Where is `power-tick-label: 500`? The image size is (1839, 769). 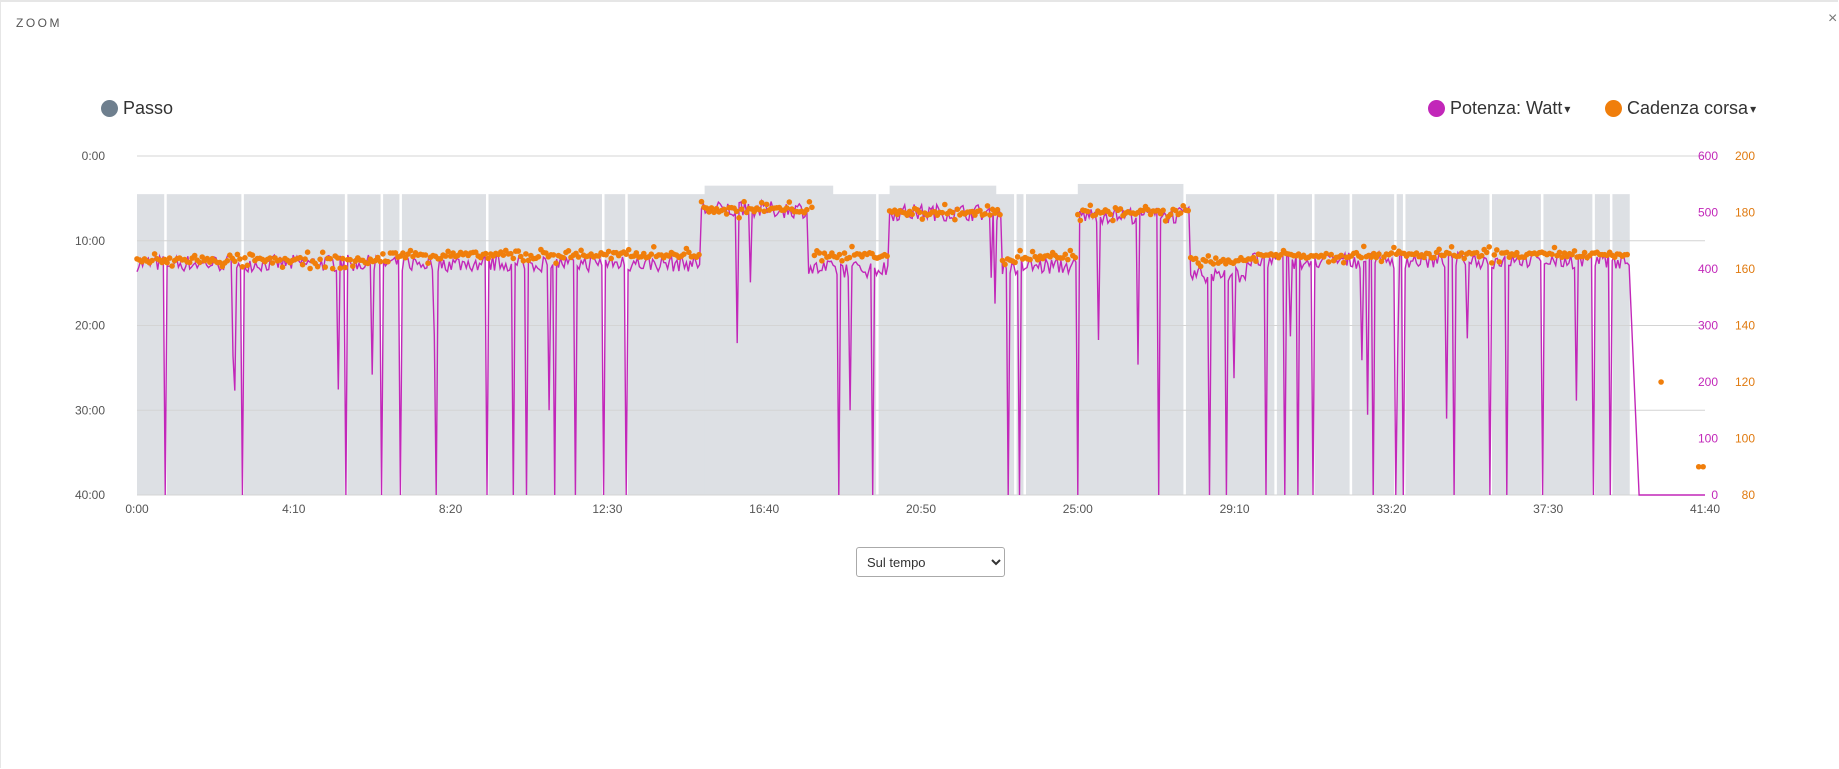
power-tick-label: 500 is located at coordinates (1708, 213).